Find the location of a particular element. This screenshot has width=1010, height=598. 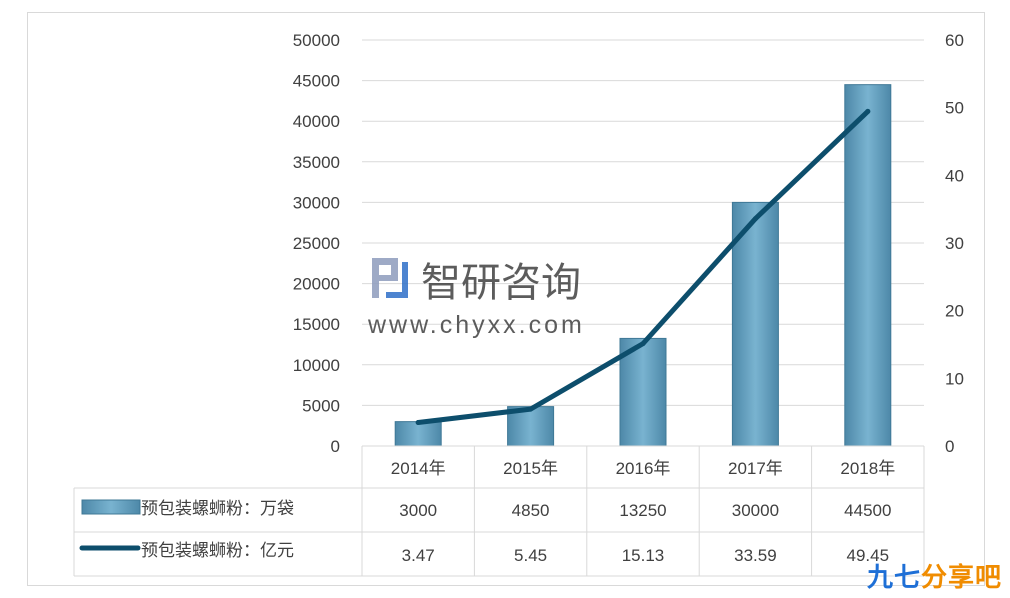

left-tick-label: 15000 is located at coordinates (316, 324).